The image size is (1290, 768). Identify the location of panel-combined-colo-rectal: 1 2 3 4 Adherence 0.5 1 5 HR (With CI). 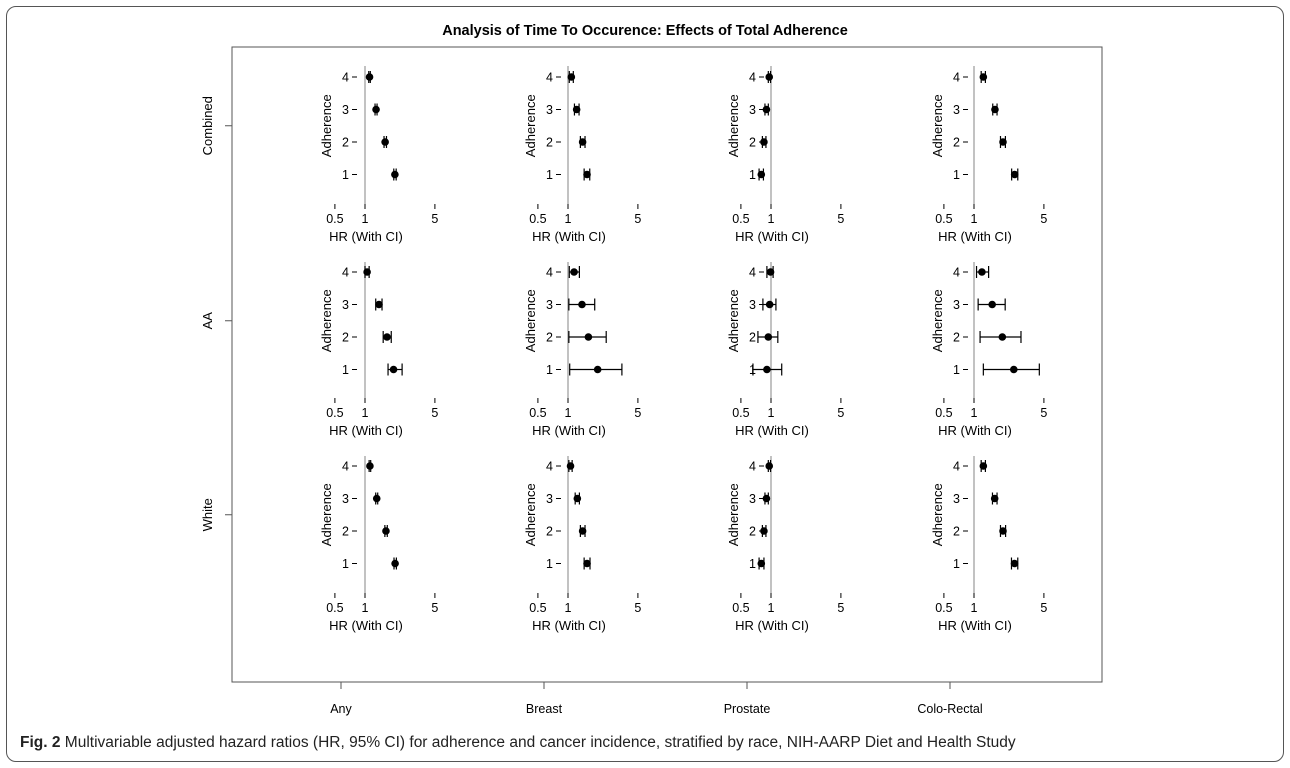
(988, 155).